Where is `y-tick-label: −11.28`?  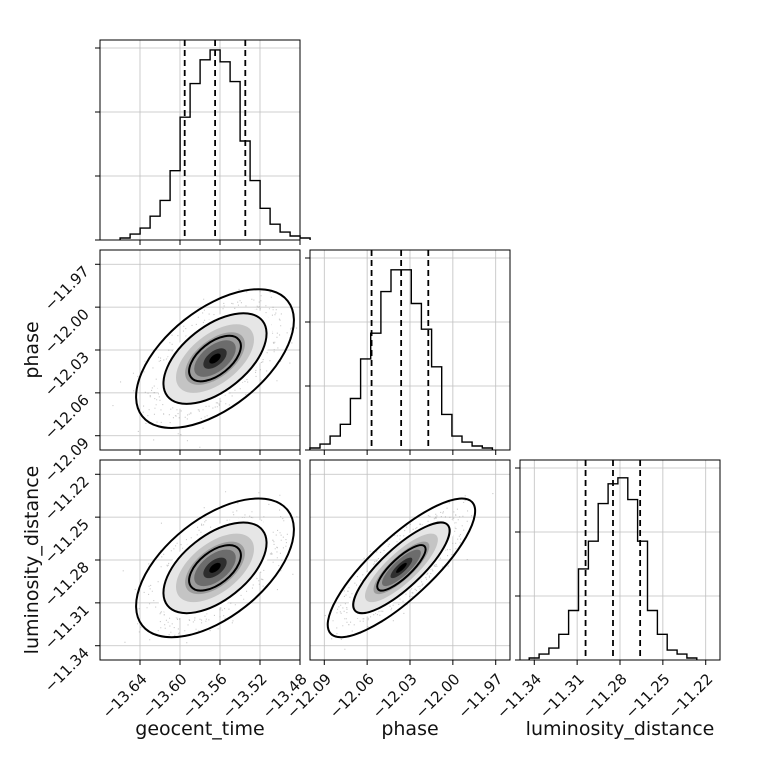
y-tick-label: −11.28 is located at coordinates (67, 584).